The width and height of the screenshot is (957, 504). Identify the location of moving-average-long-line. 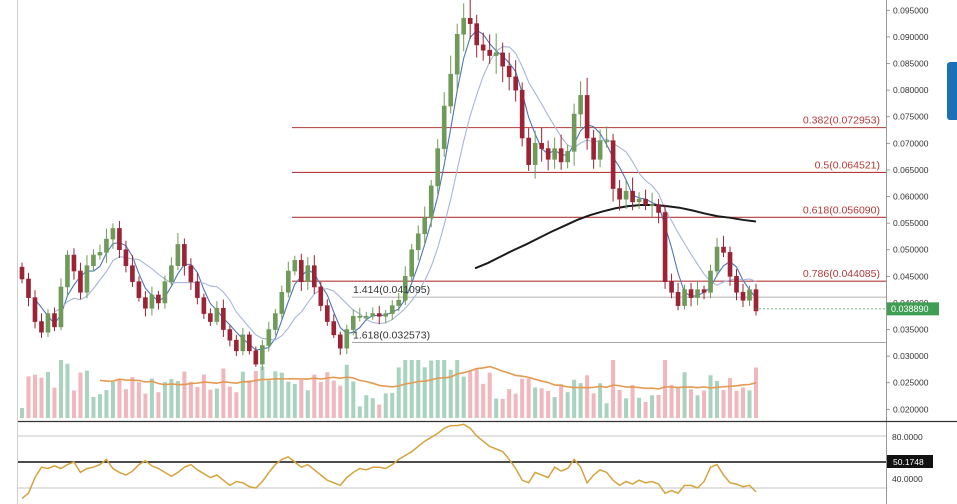
(615, 237).